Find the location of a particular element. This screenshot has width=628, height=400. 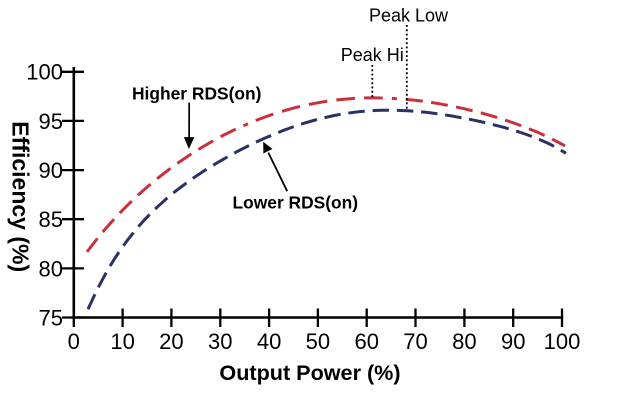

svg-text: Peak Hi is located at coordinates (372, 55).